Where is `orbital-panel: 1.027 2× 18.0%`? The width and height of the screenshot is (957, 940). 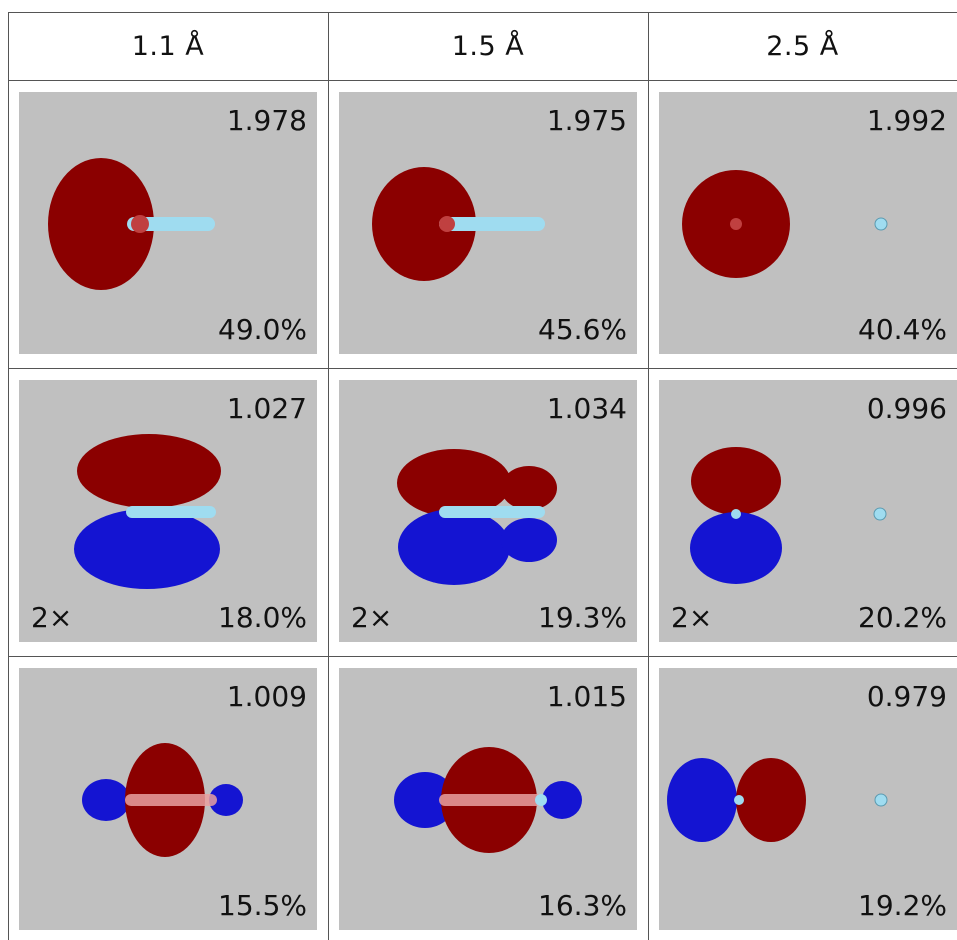
orbital-panel: 1.027 2× 18.0% is located at coordinates (168, 511).